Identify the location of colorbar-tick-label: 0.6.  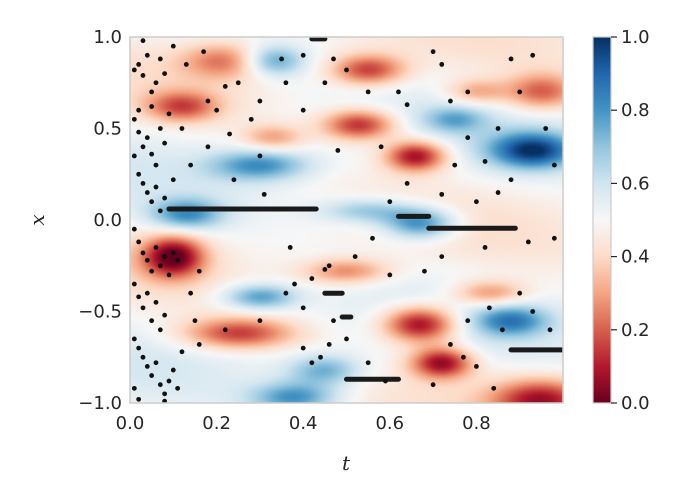
(635, 183).